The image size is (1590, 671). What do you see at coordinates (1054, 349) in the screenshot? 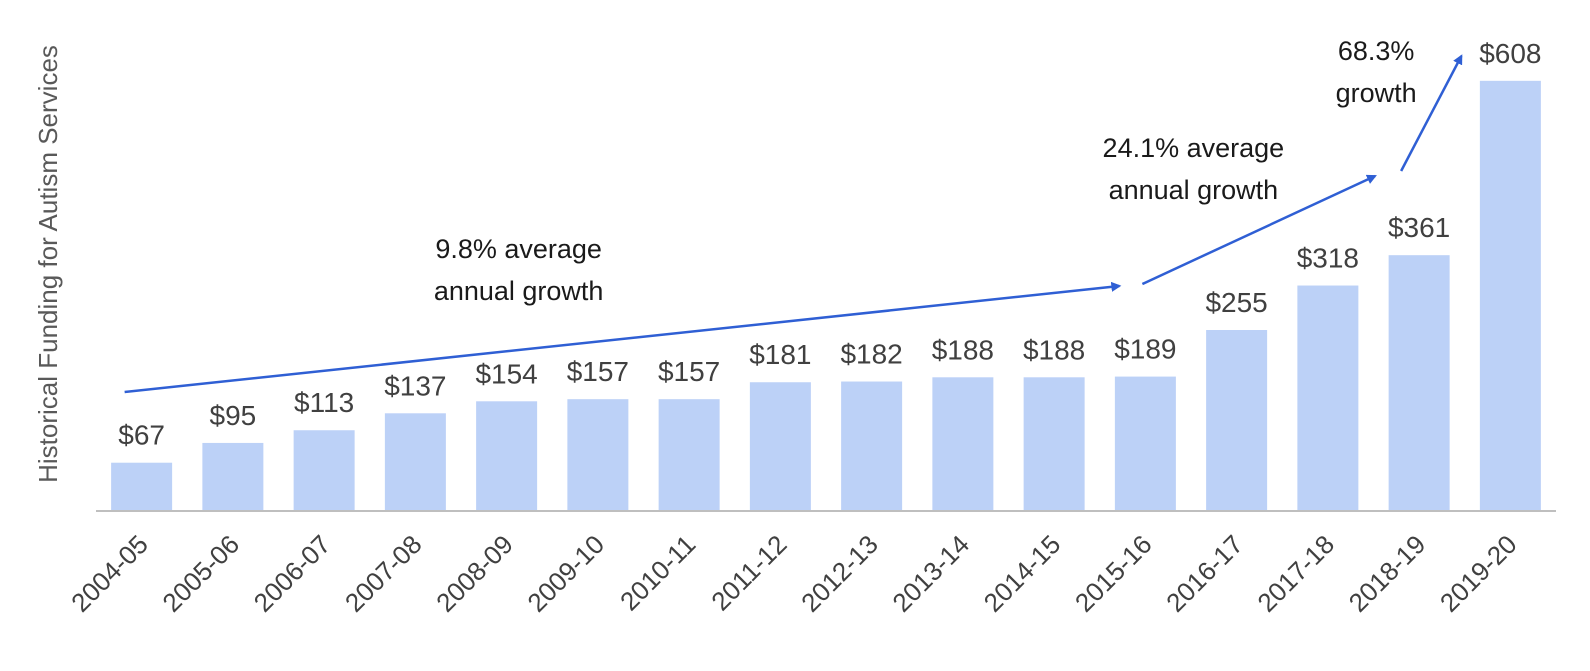
I see `data-label-2014-15: $188` at bounding box center [1054, 349].